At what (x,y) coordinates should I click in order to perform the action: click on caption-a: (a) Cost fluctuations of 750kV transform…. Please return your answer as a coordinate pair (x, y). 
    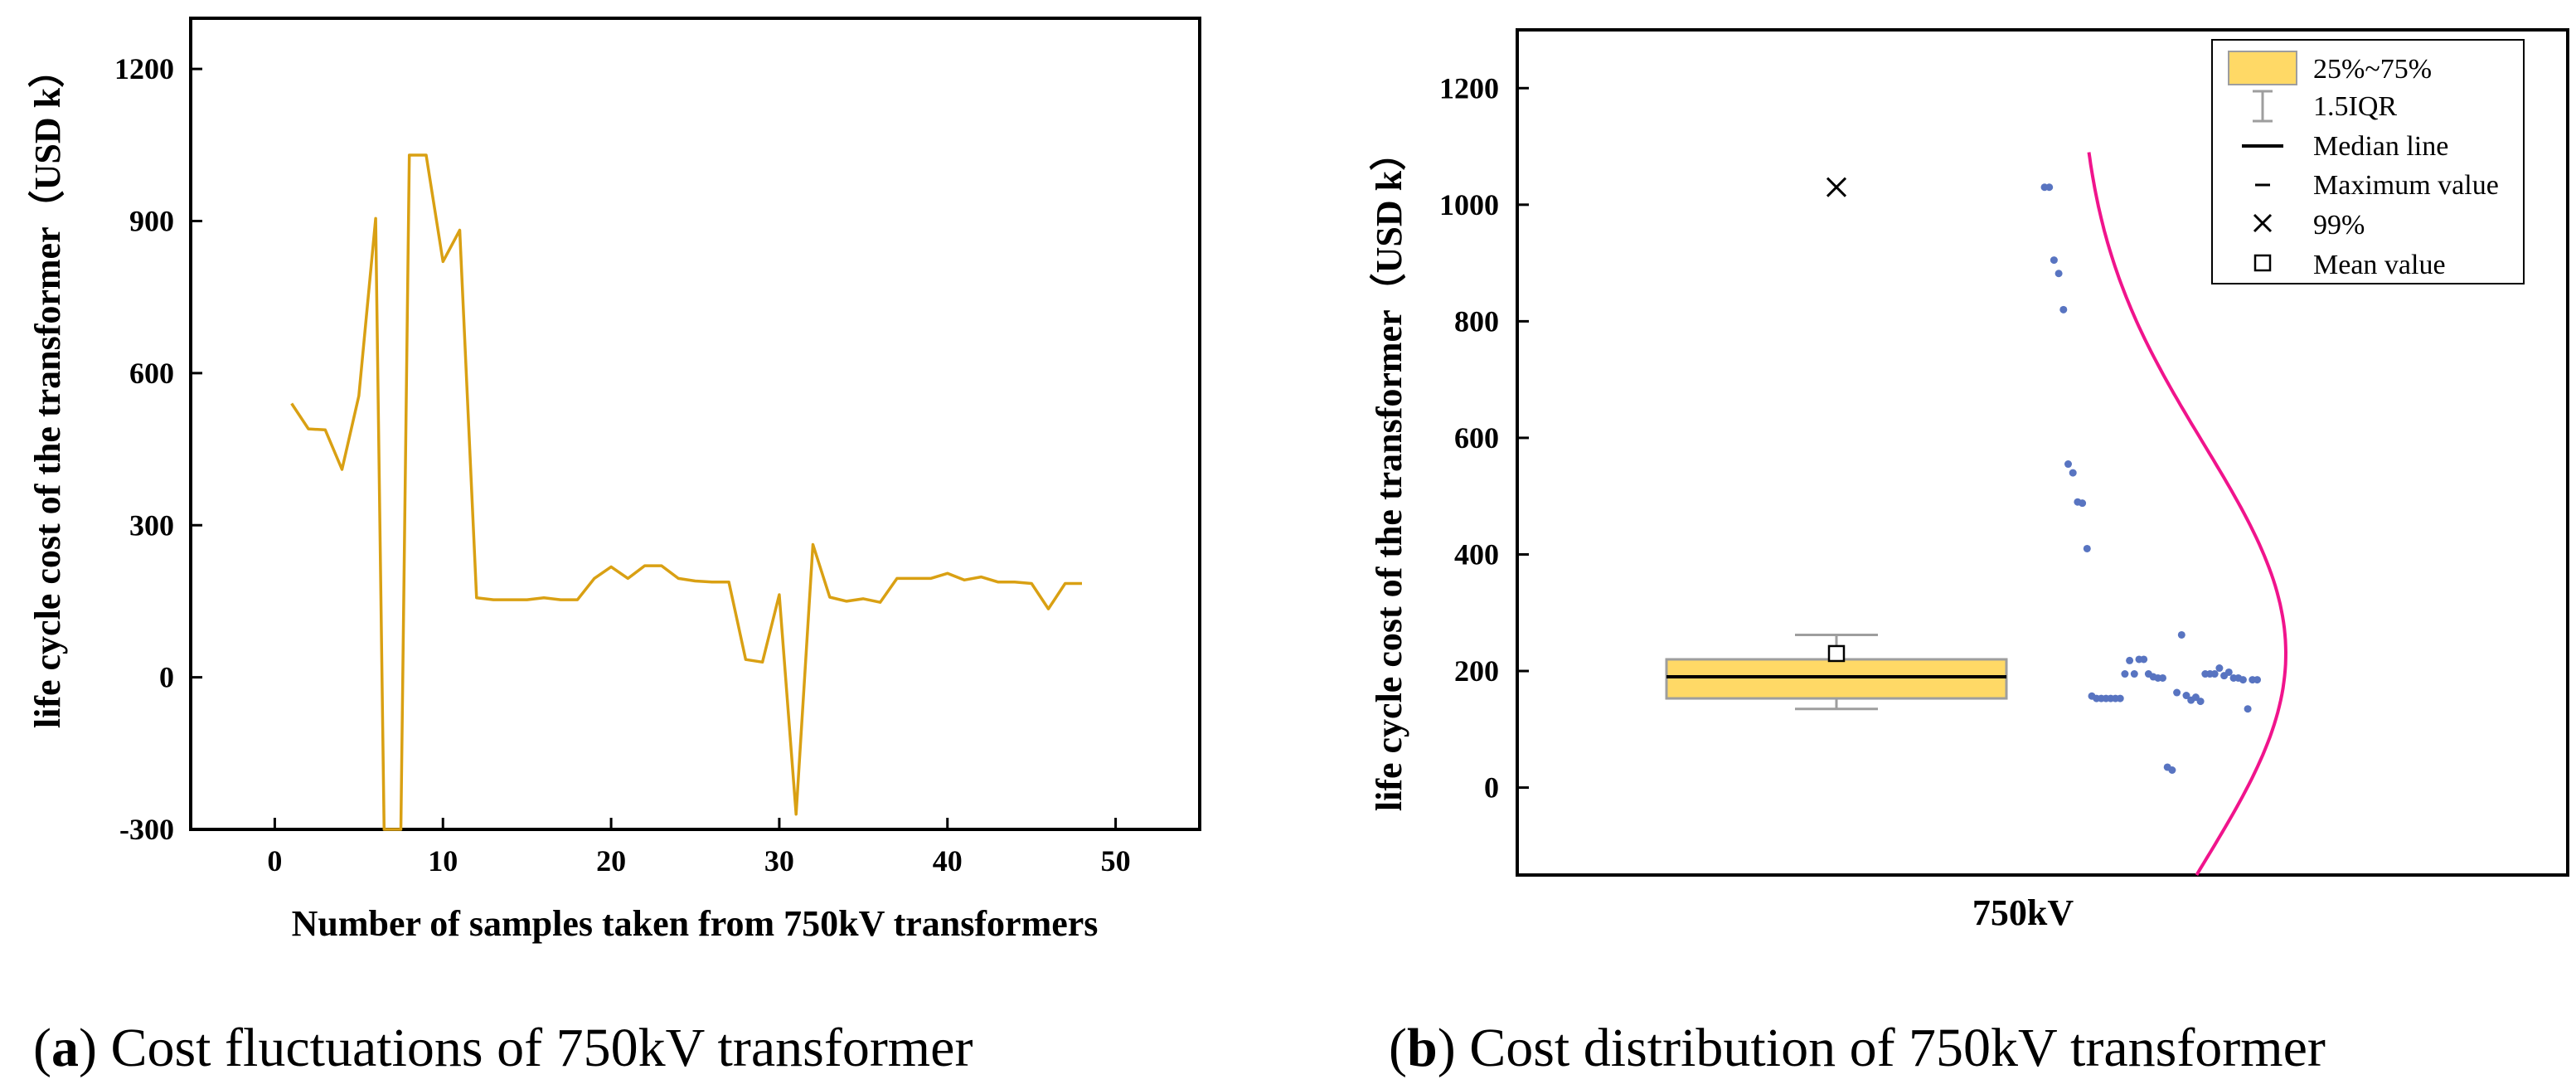
    Looking at the image, I should click on (503, 1048).